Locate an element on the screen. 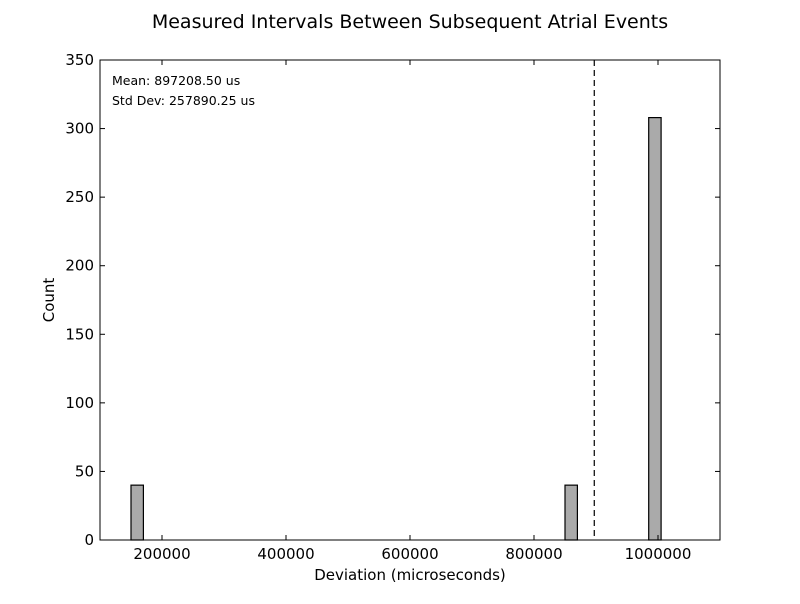 Image resolution: width=800 pixels, height=604 pixels. x-tick-label: 200000 is located at coordinates (161, 554).